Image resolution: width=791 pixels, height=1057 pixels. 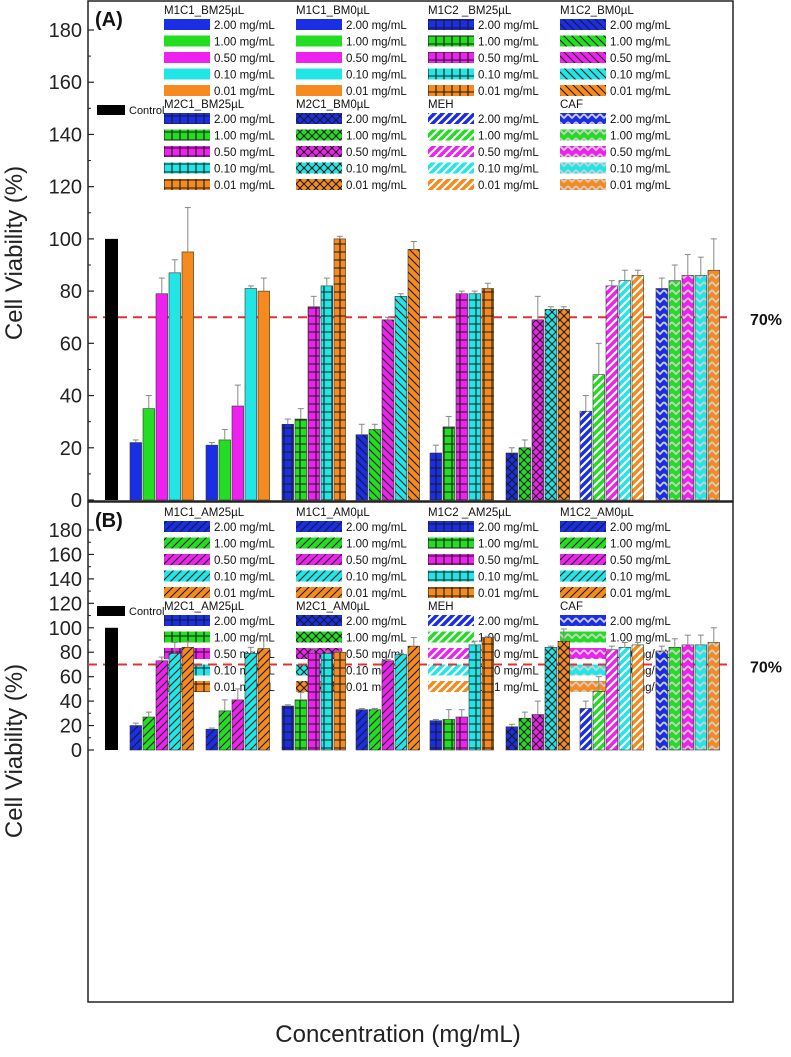 I want to click on legend-title: M1C1_BM25µL, so click(x=204, y=11).